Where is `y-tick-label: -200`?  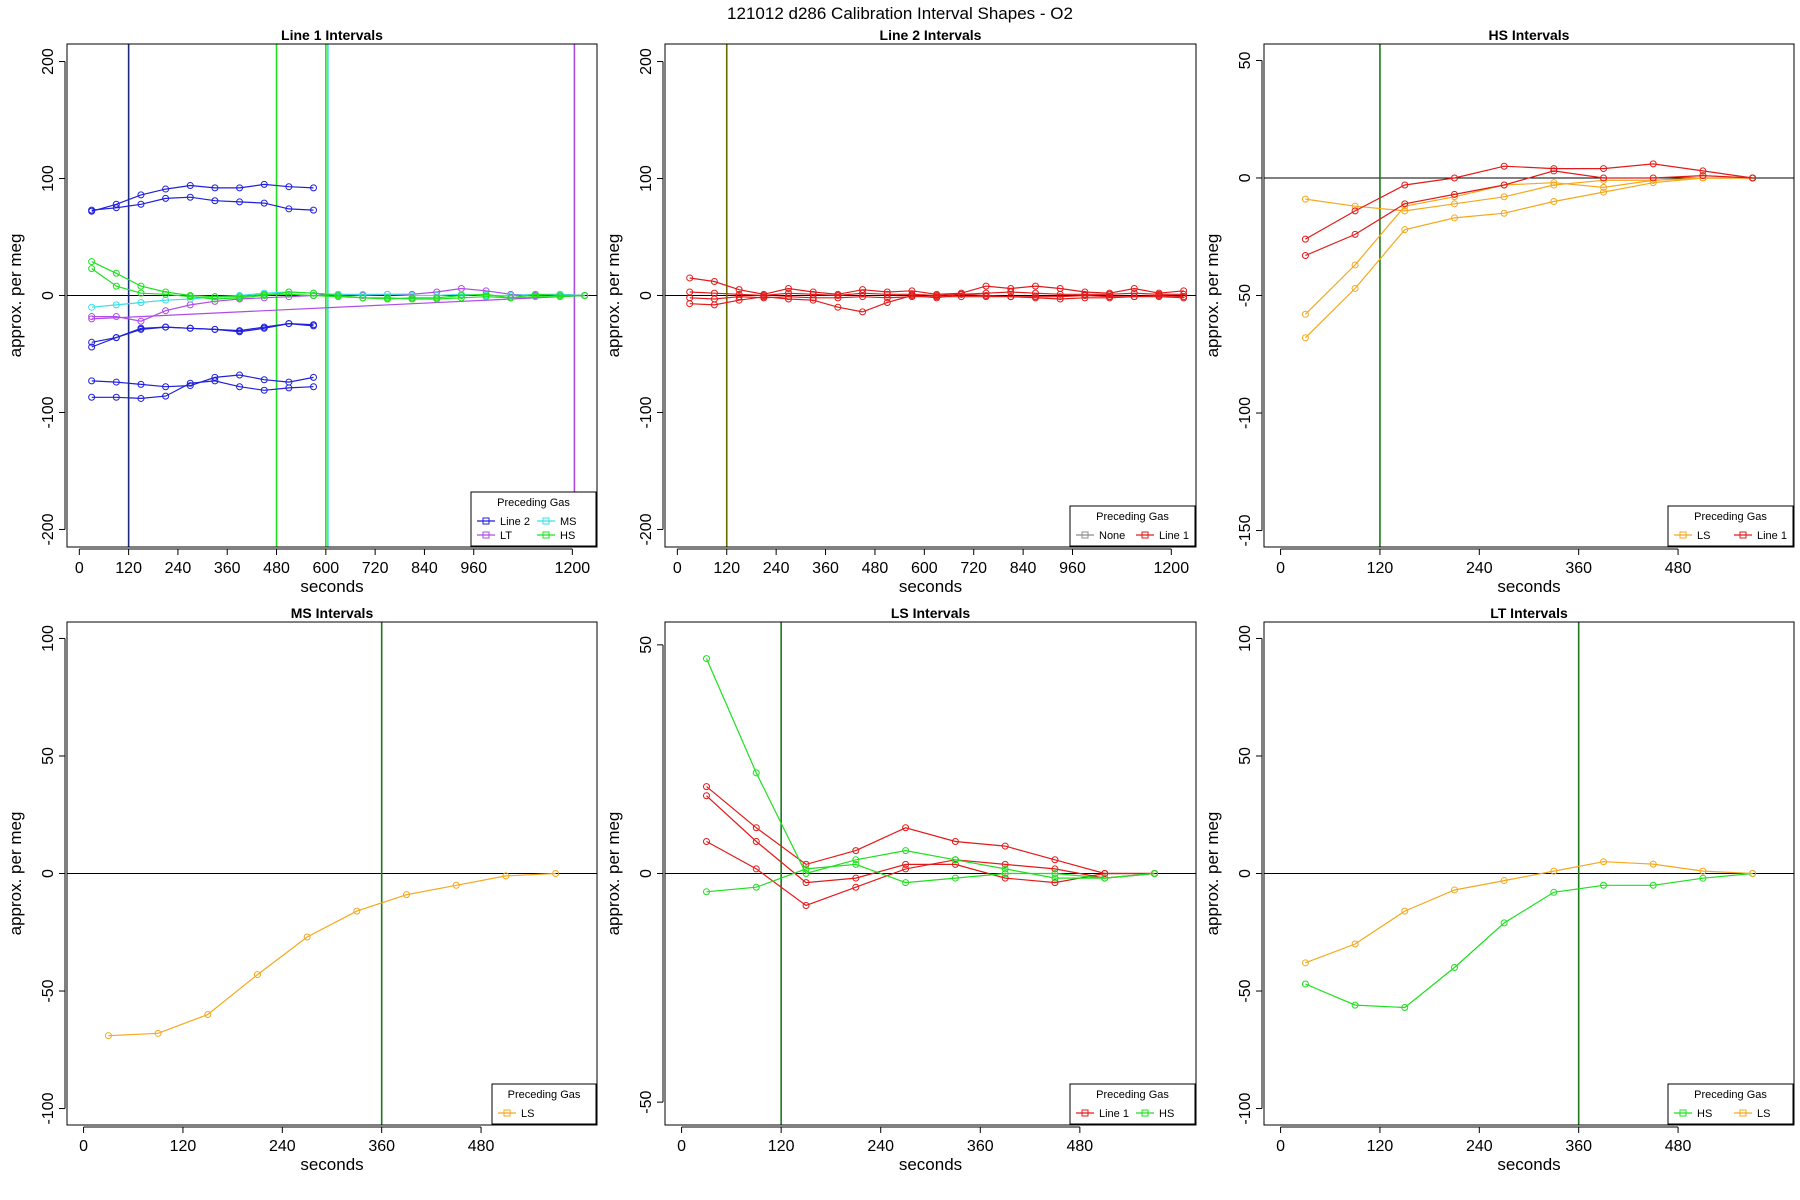
y-tick-label: -200 is located at coordinates (646, 529).